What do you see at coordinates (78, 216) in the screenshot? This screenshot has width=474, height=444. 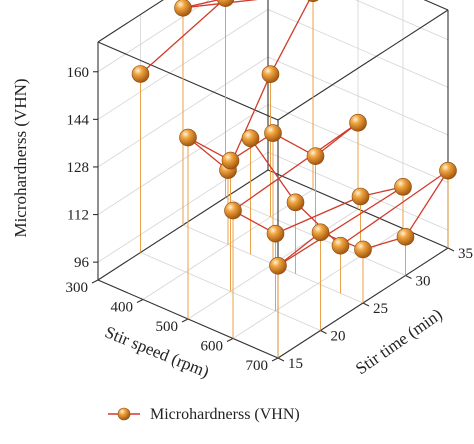 I see `z-tick-label: 112` at bounding box center [78, 216].